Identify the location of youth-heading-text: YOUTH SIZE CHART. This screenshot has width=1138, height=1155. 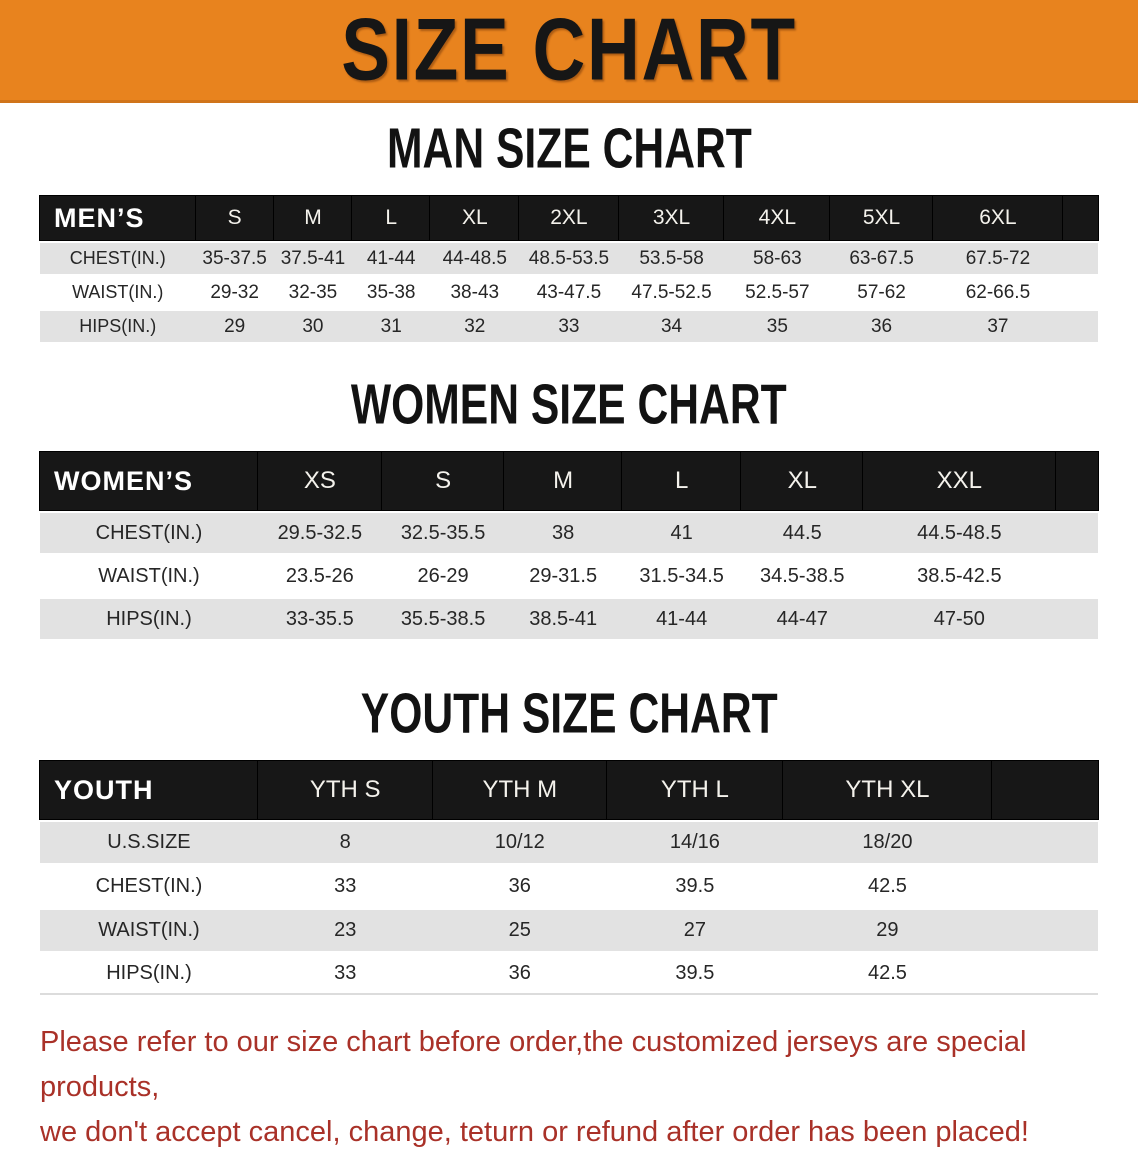
(569, 714).